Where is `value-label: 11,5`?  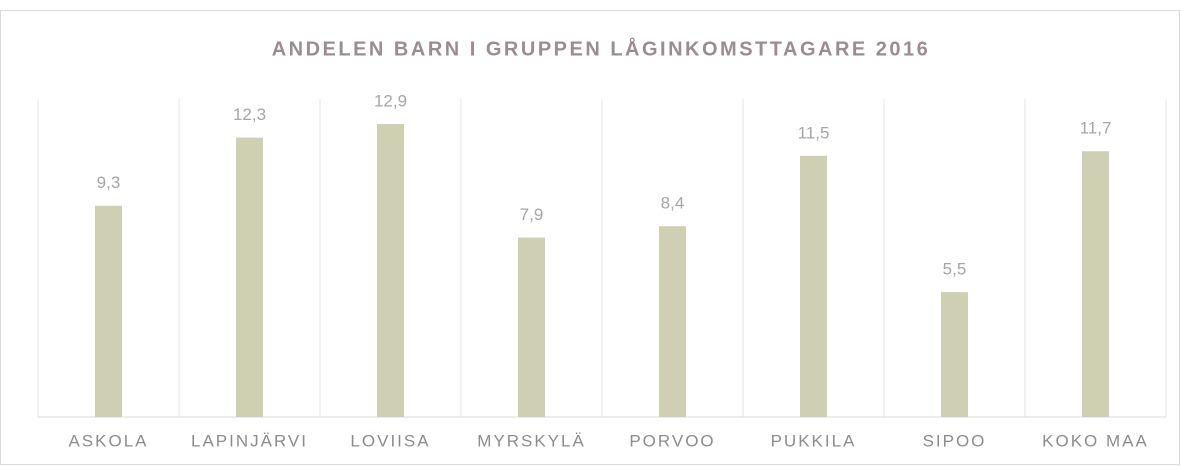
value-label: 11,5 is located at coordinates (814, 132).